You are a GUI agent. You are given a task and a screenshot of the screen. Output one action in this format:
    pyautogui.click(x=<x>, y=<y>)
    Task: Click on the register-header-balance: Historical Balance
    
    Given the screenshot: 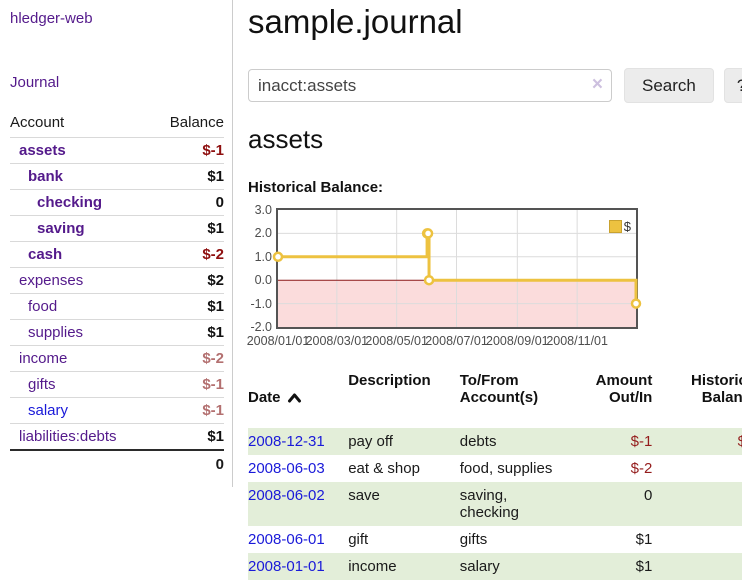 What is the action you would take?
    pyautogui.click(x=716, y=389)
    